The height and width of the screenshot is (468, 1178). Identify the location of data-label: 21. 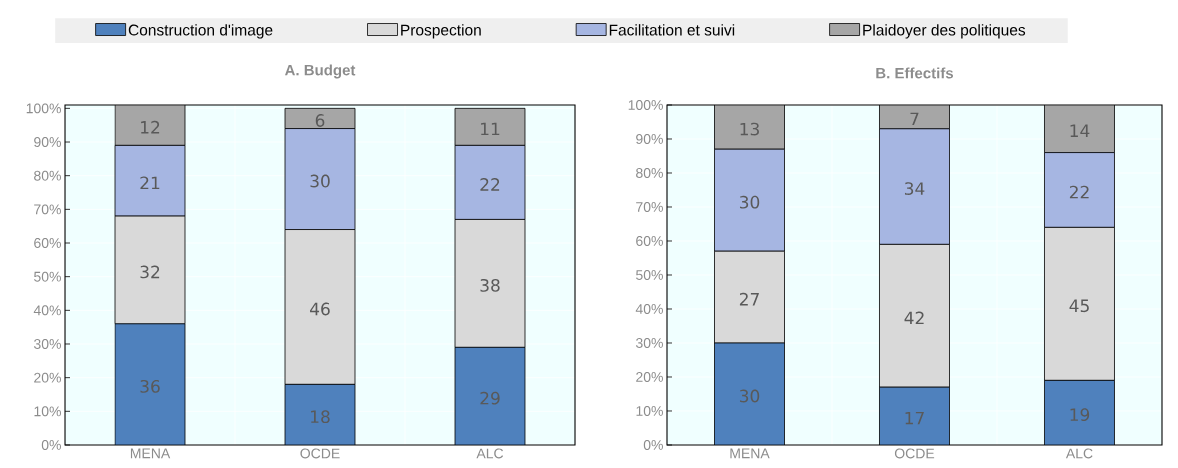
(150, 183).